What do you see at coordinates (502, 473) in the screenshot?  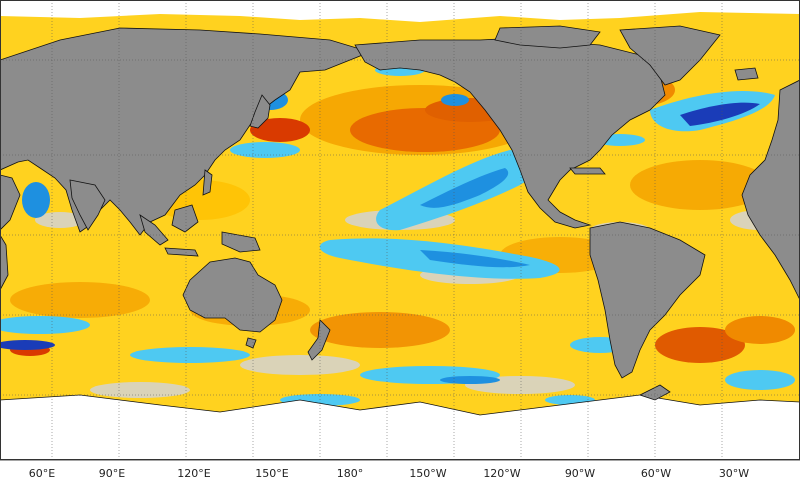 I see `lon-label-120w: 120°W` at bounding box center [502, 473].